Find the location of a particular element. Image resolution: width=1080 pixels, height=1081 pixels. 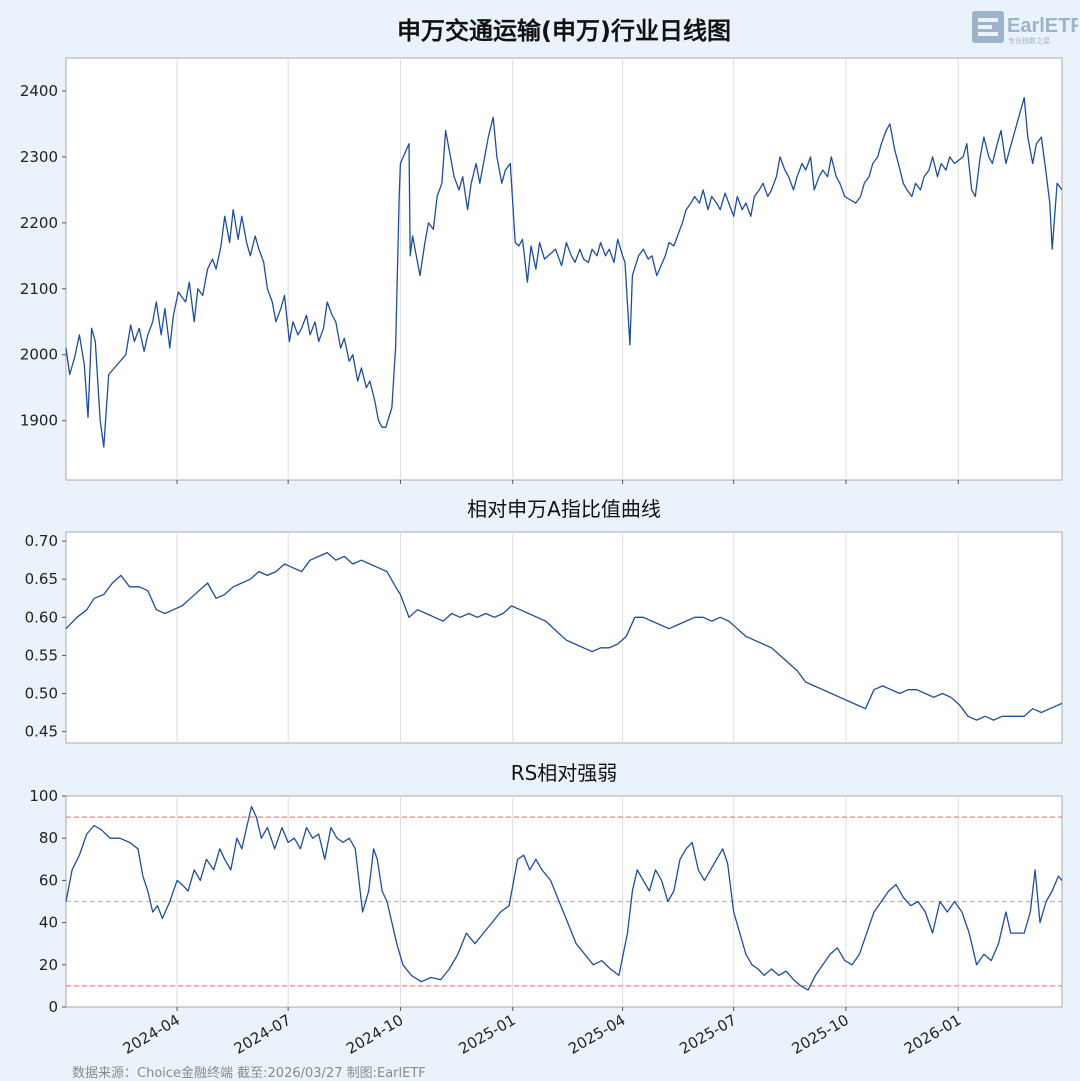

y-tick-label: 0.60 is located at coordinates (41, 617).